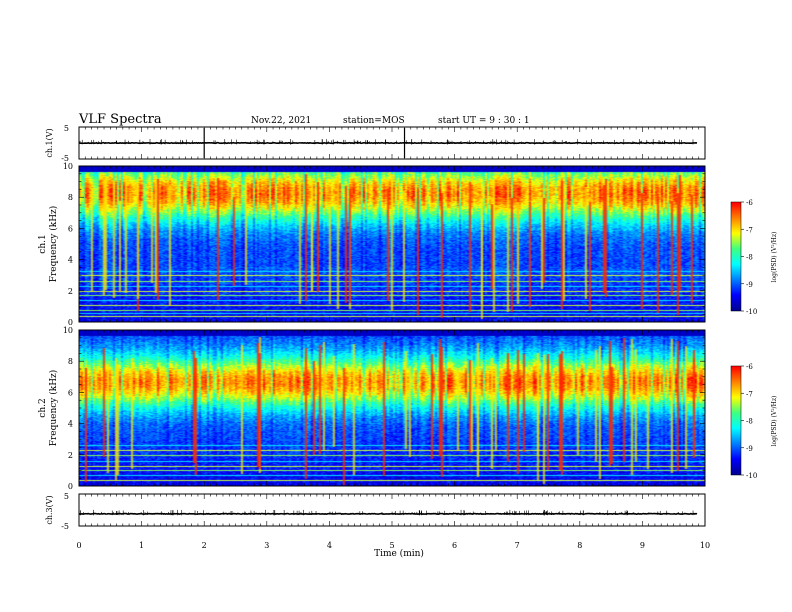  I want to click on figure-title: VLF Spectra, so click(120, 119).